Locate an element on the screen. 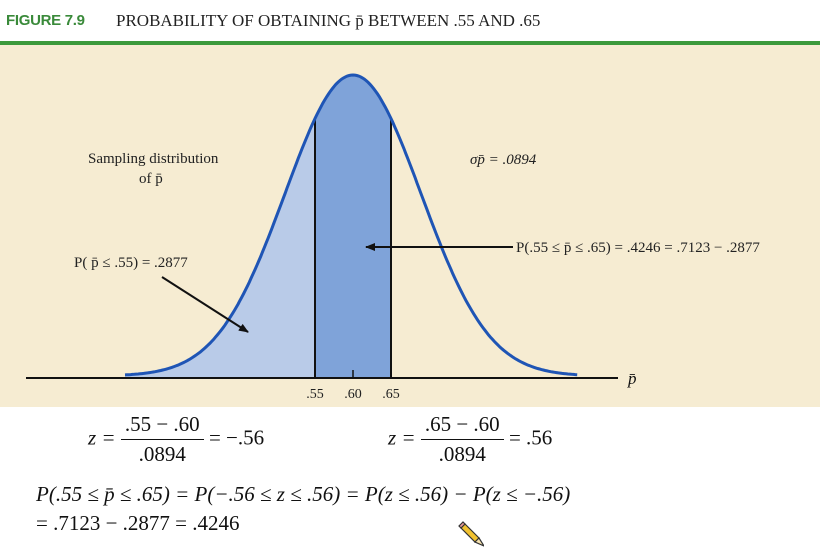  z2-fraction: .65 − .60 .0894 is located at coordinates (462, 439).